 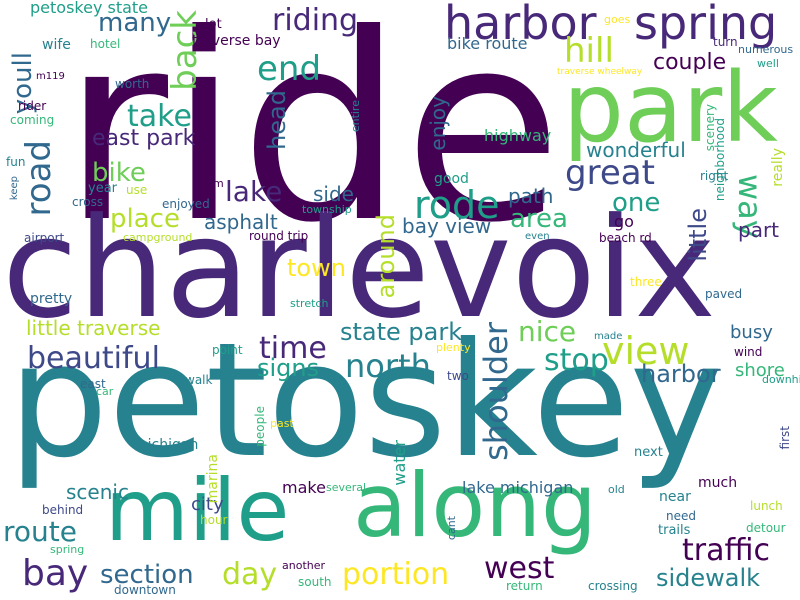 What do you see at coordinates (451, 528) in the screenshot?
I see `word: cant` at bounding box center [451, 528].